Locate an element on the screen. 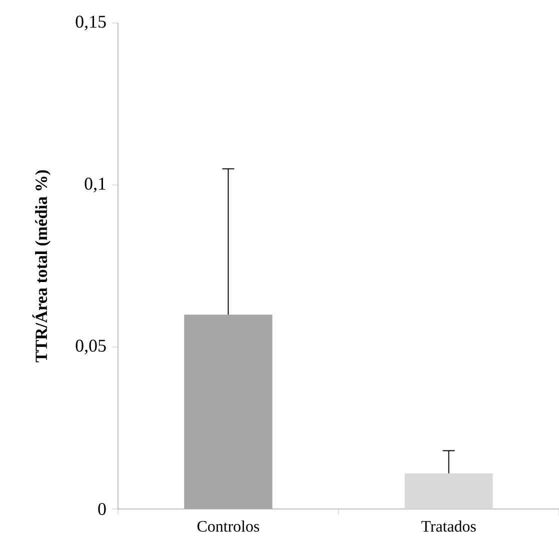 The width and height of the screenshot is (559, 551). x-tick-label: Controlos is located at coordinates (228, 526).